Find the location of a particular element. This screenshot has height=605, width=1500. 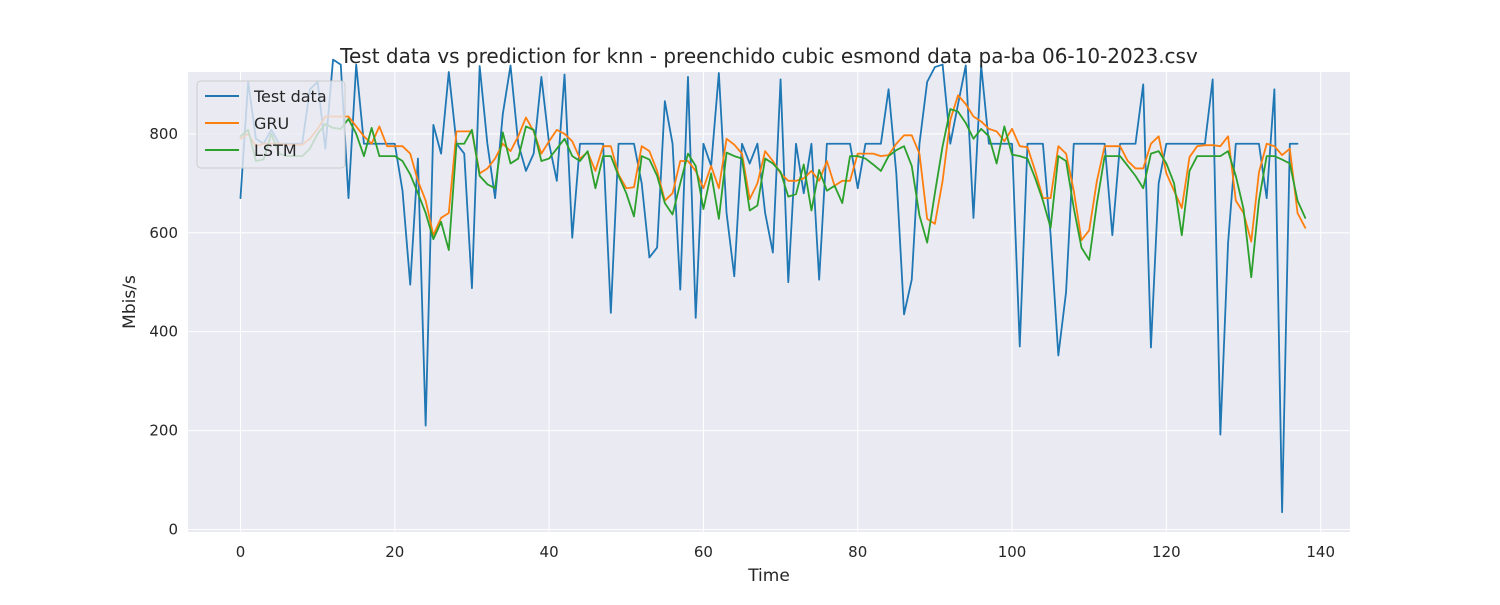

legend-label-lstm: LSTM is located at coordinates (275, 150).